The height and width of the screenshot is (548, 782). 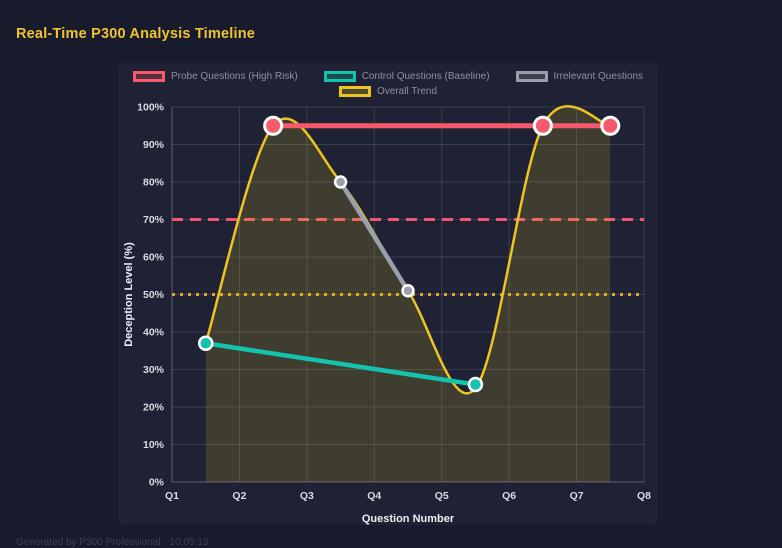 I want to click on legend-item-control-questions: Control Questions (Baseline), so click(x=406, y=76).